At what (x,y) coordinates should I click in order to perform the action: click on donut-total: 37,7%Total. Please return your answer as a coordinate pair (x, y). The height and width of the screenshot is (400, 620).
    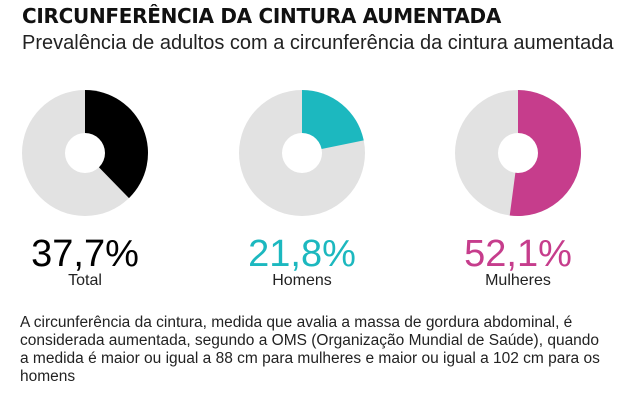
    Looking at the image, I should click on (85, 189).